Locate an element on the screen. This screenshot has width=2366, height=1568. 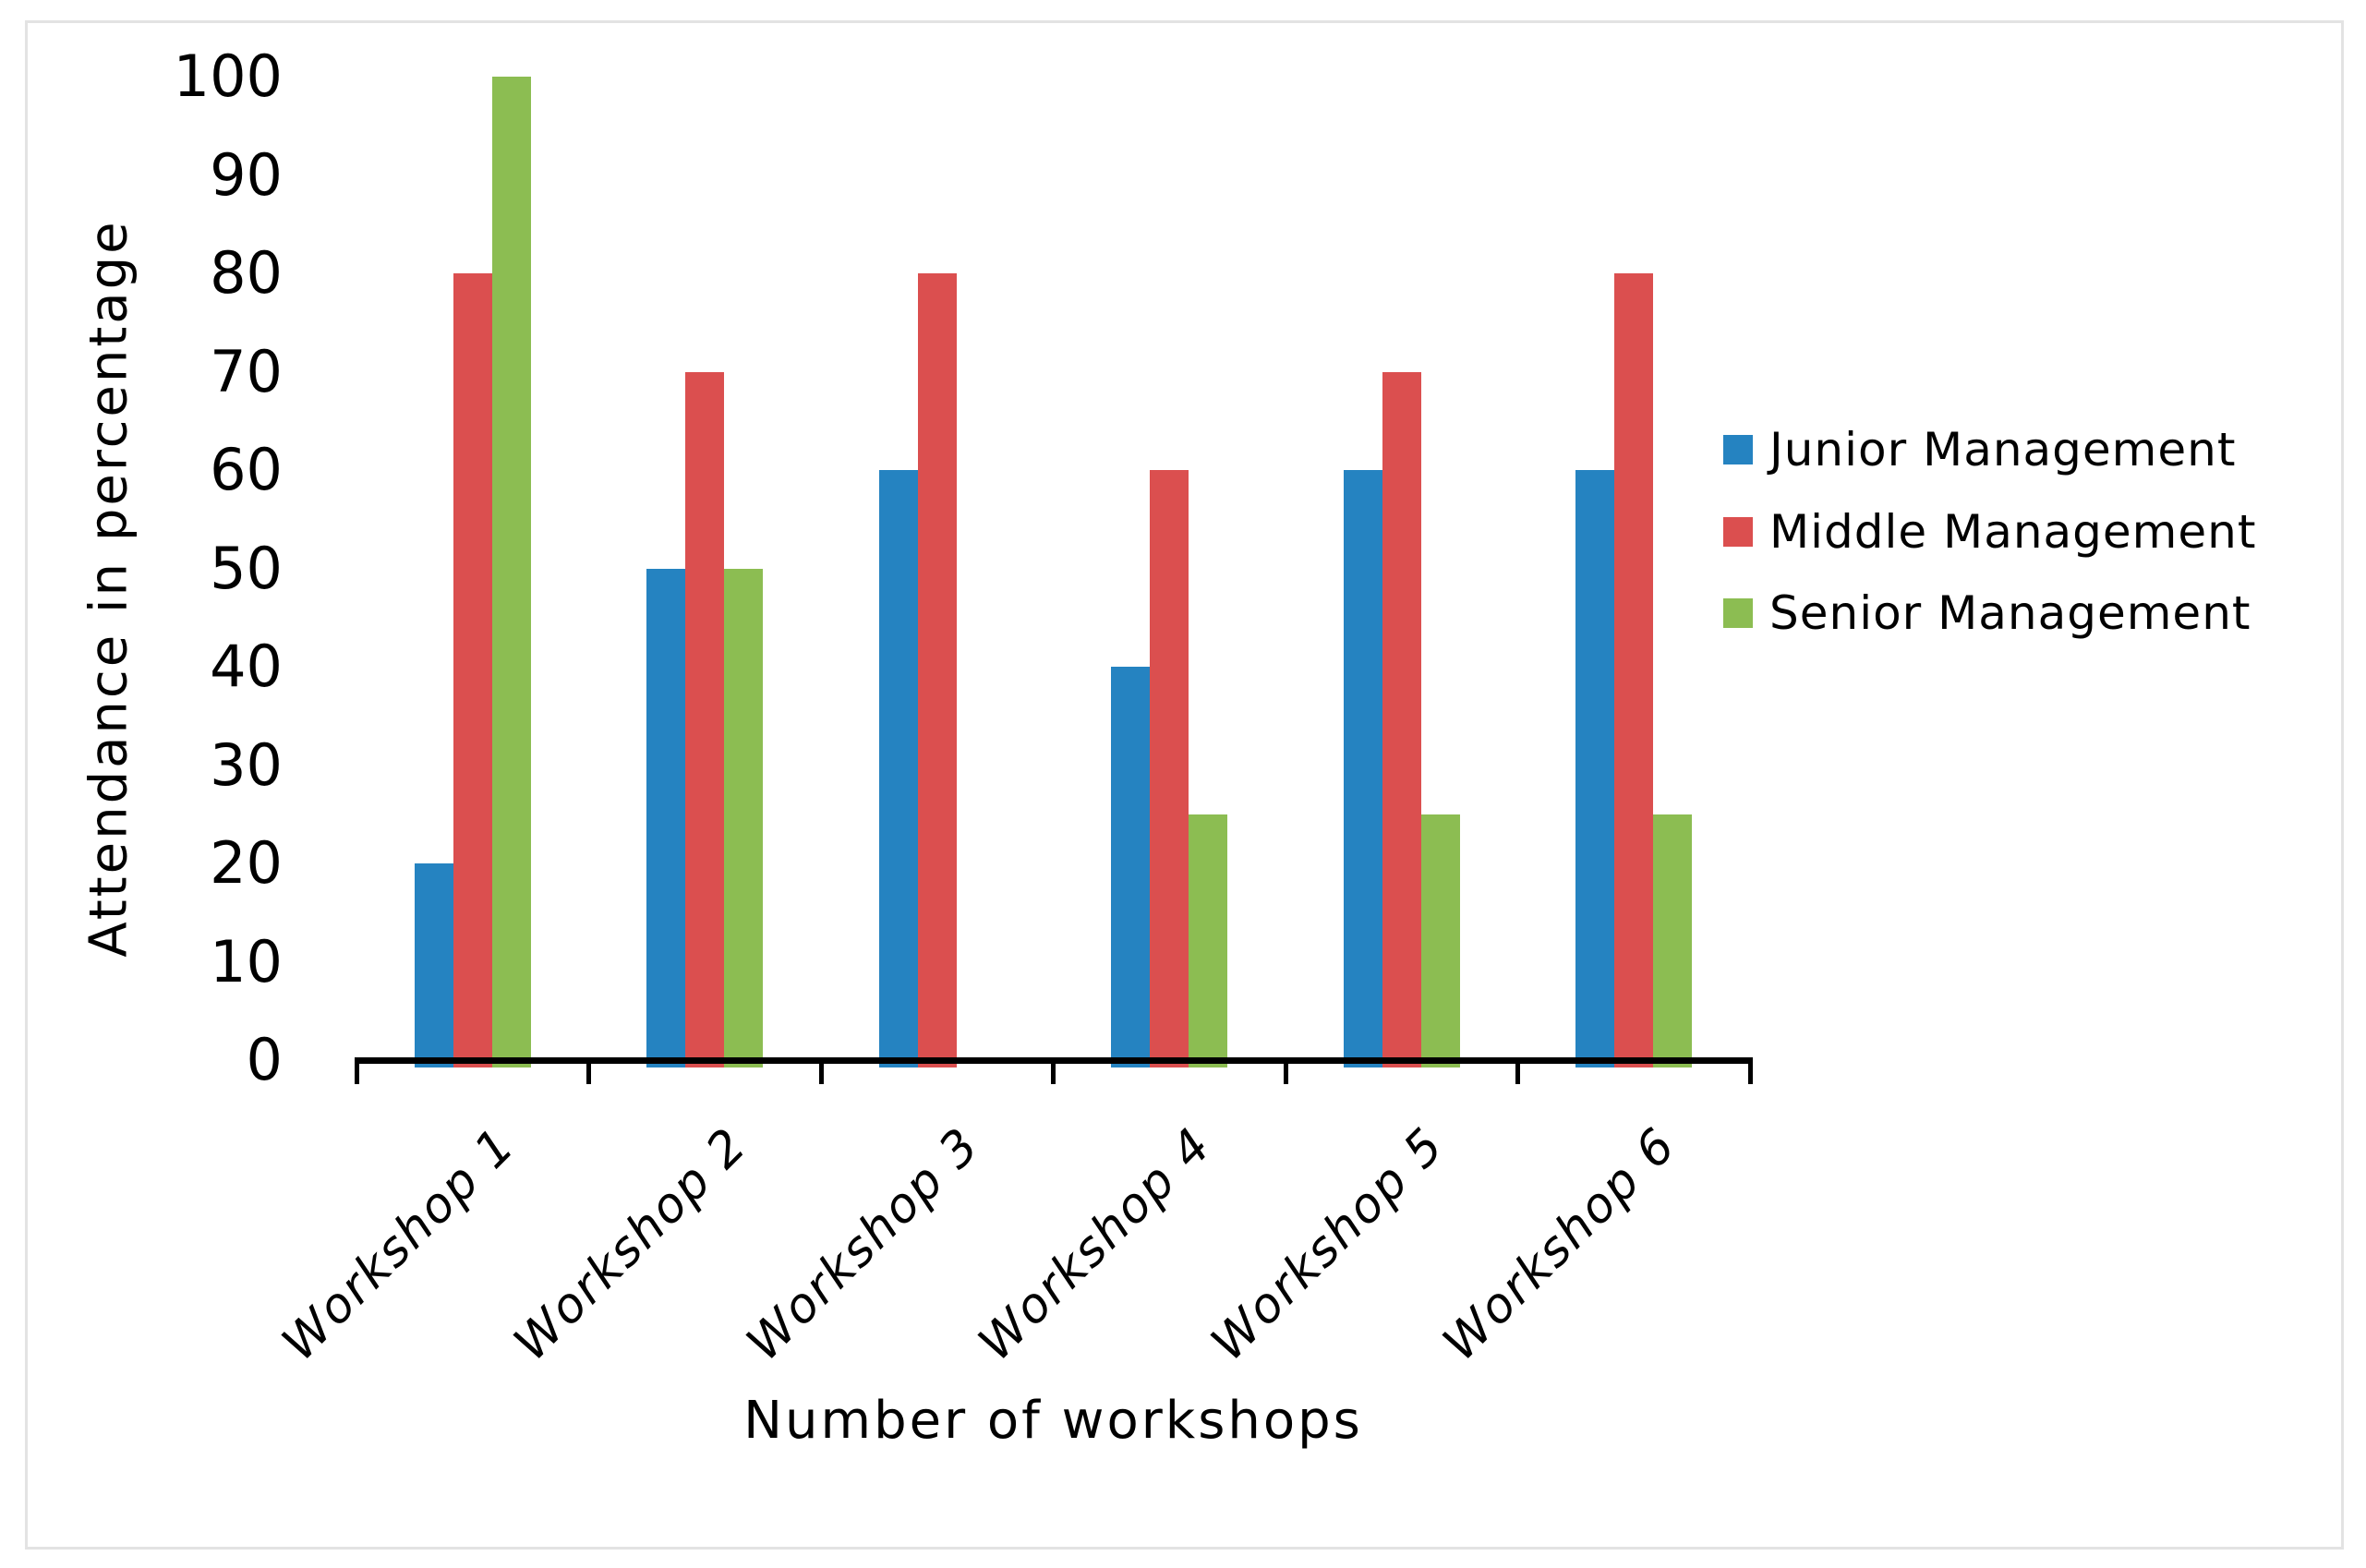
category-label-1: Workshop 1 is located at coordinates (398, 1244).